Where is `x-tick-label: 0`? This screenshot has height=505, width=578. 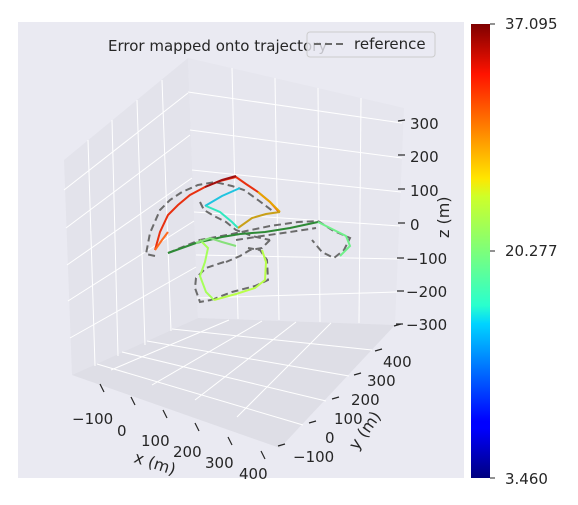 x-tick-label: 0 is located at coordinates (122, 431).